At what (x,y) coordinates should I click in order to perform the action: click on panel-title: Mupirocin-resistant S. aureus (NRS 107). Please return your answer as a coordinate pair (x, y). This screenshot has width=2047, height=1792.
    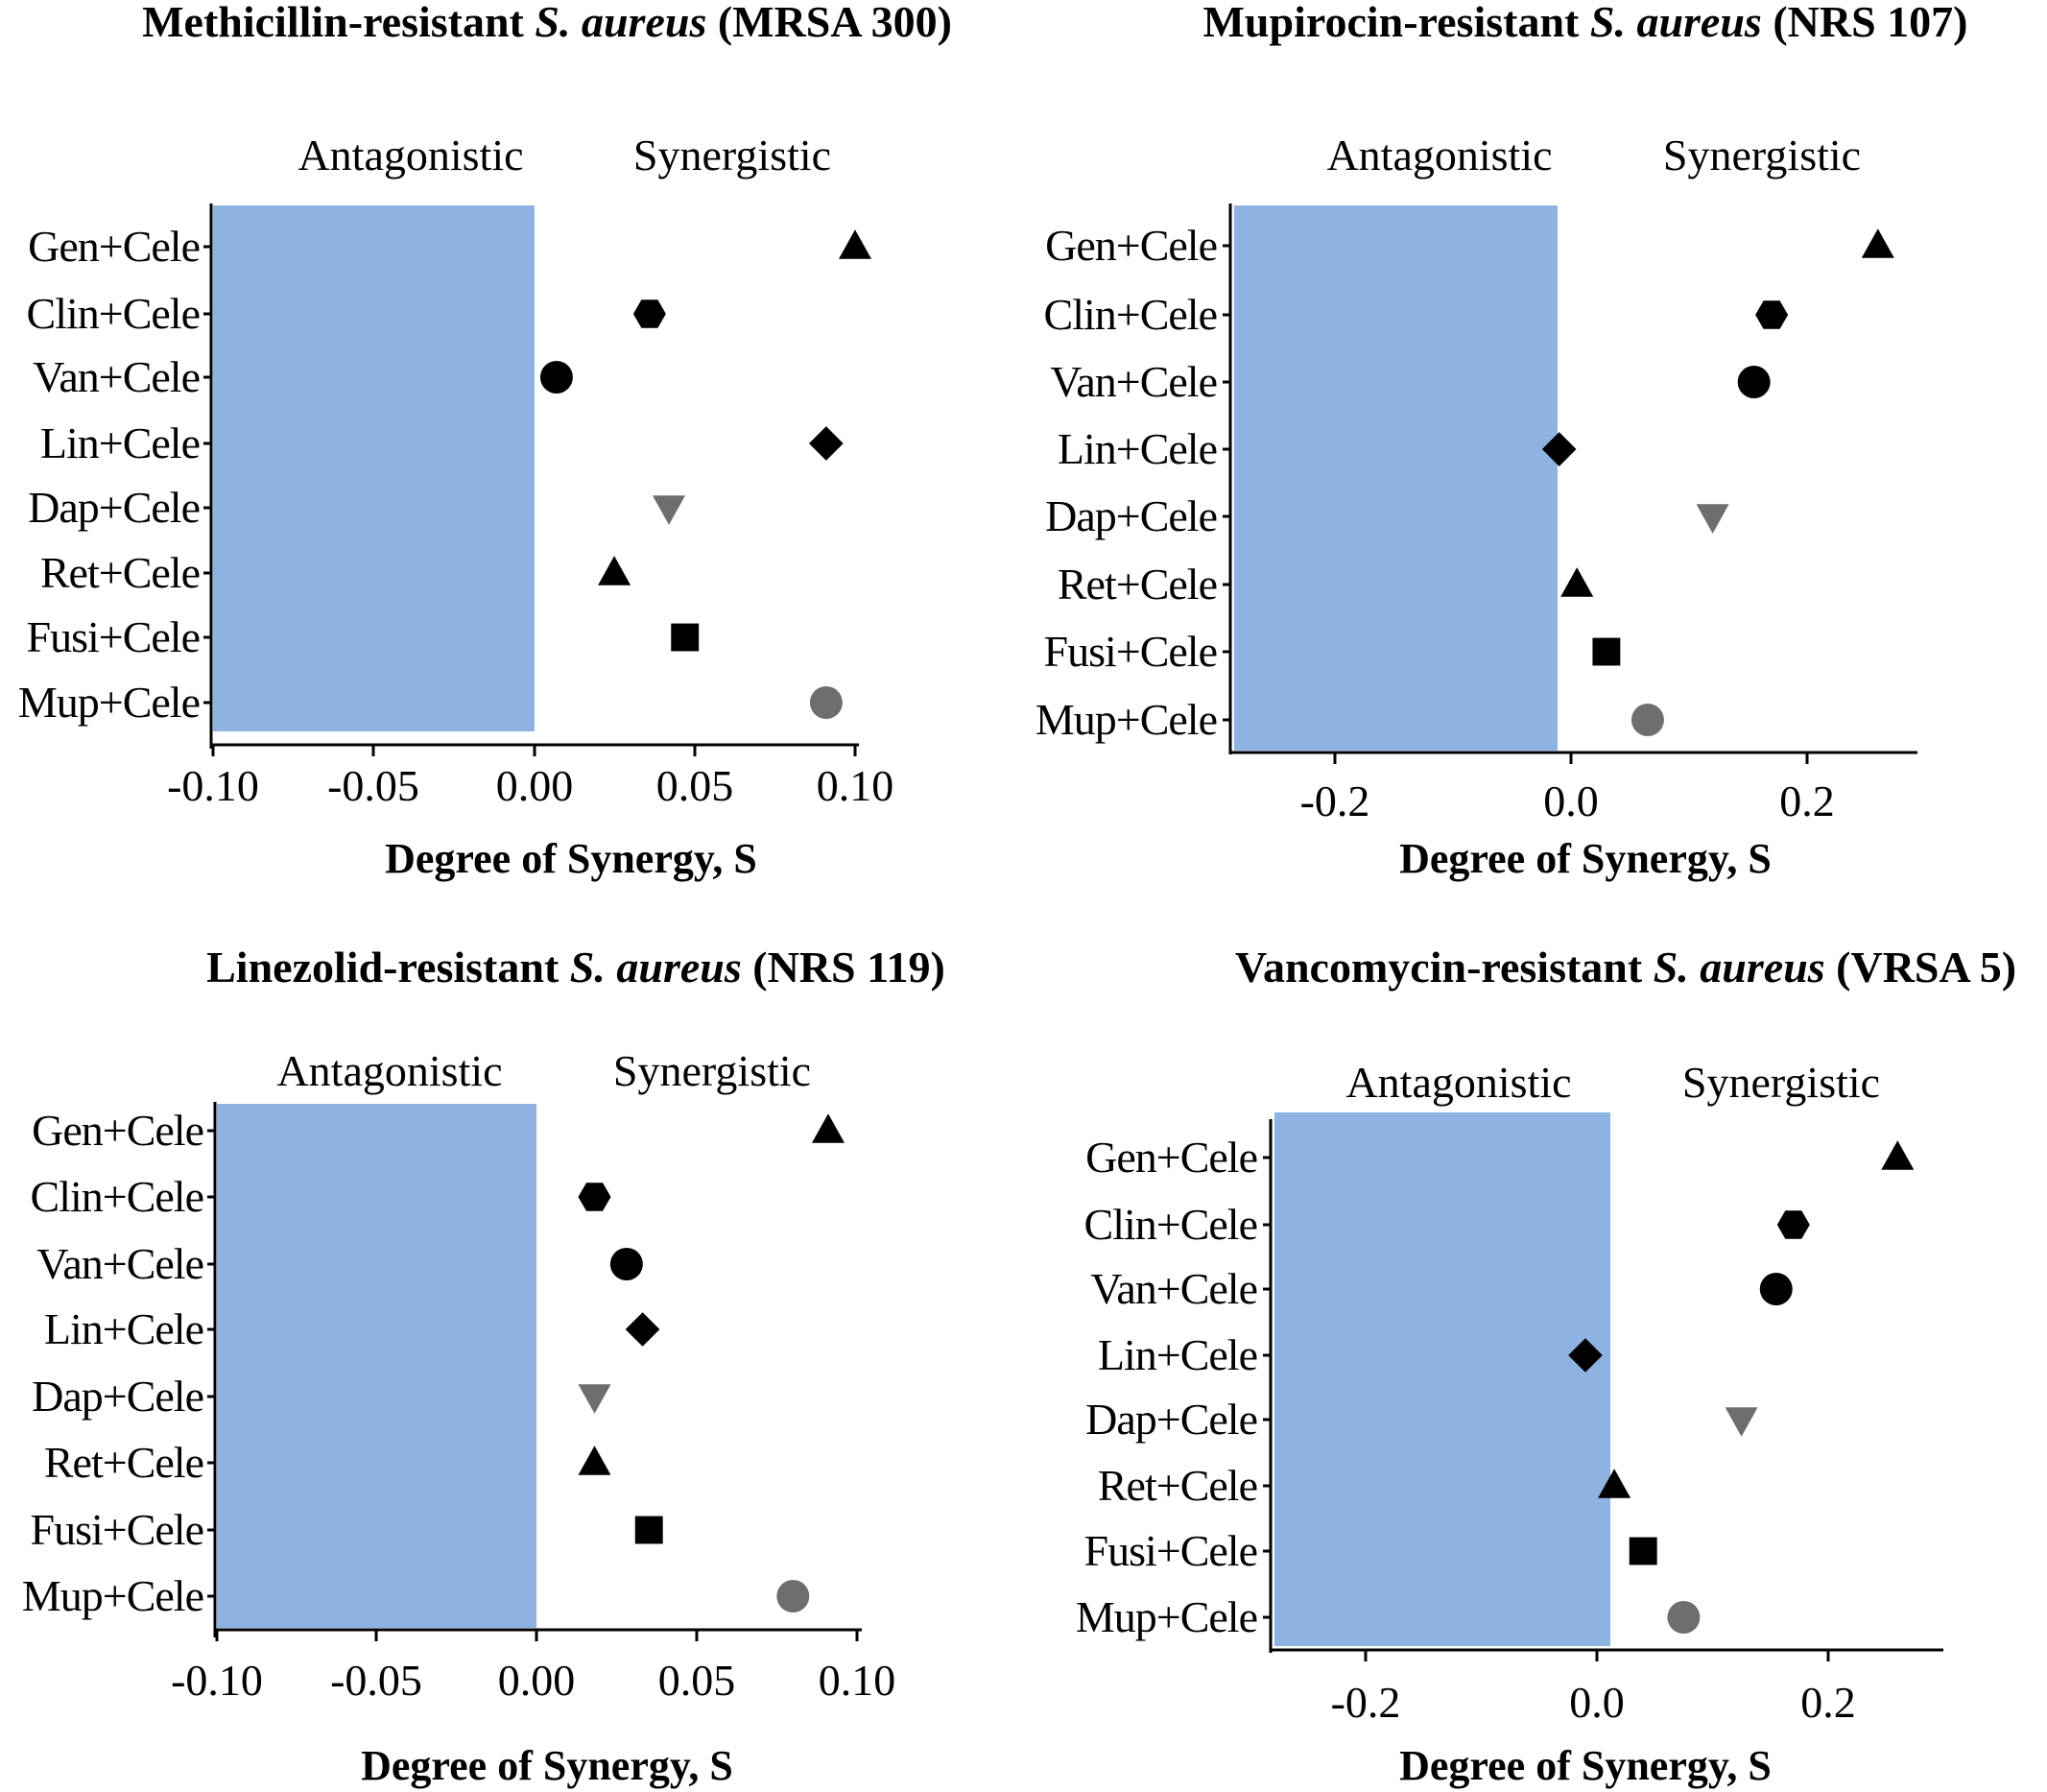
    Looking at the image, I should click on (1585, 23).